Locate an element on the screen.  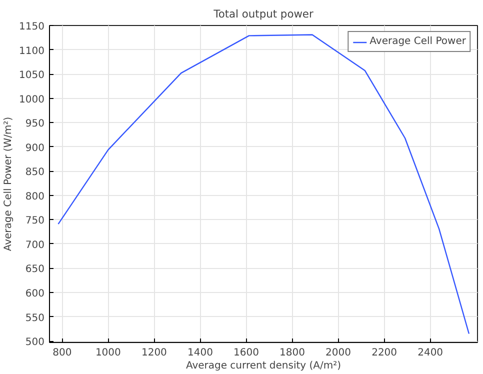
y-tick-label: 900 is located at coordinates (35, 148).